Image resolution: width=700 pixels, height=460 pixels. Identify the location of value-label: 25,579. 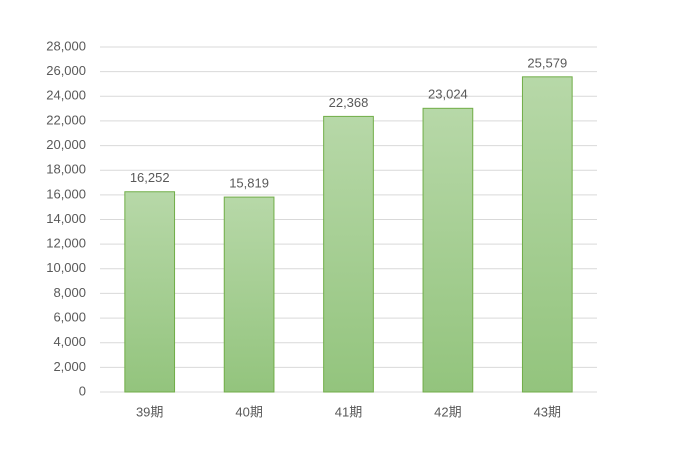
(547, 62).